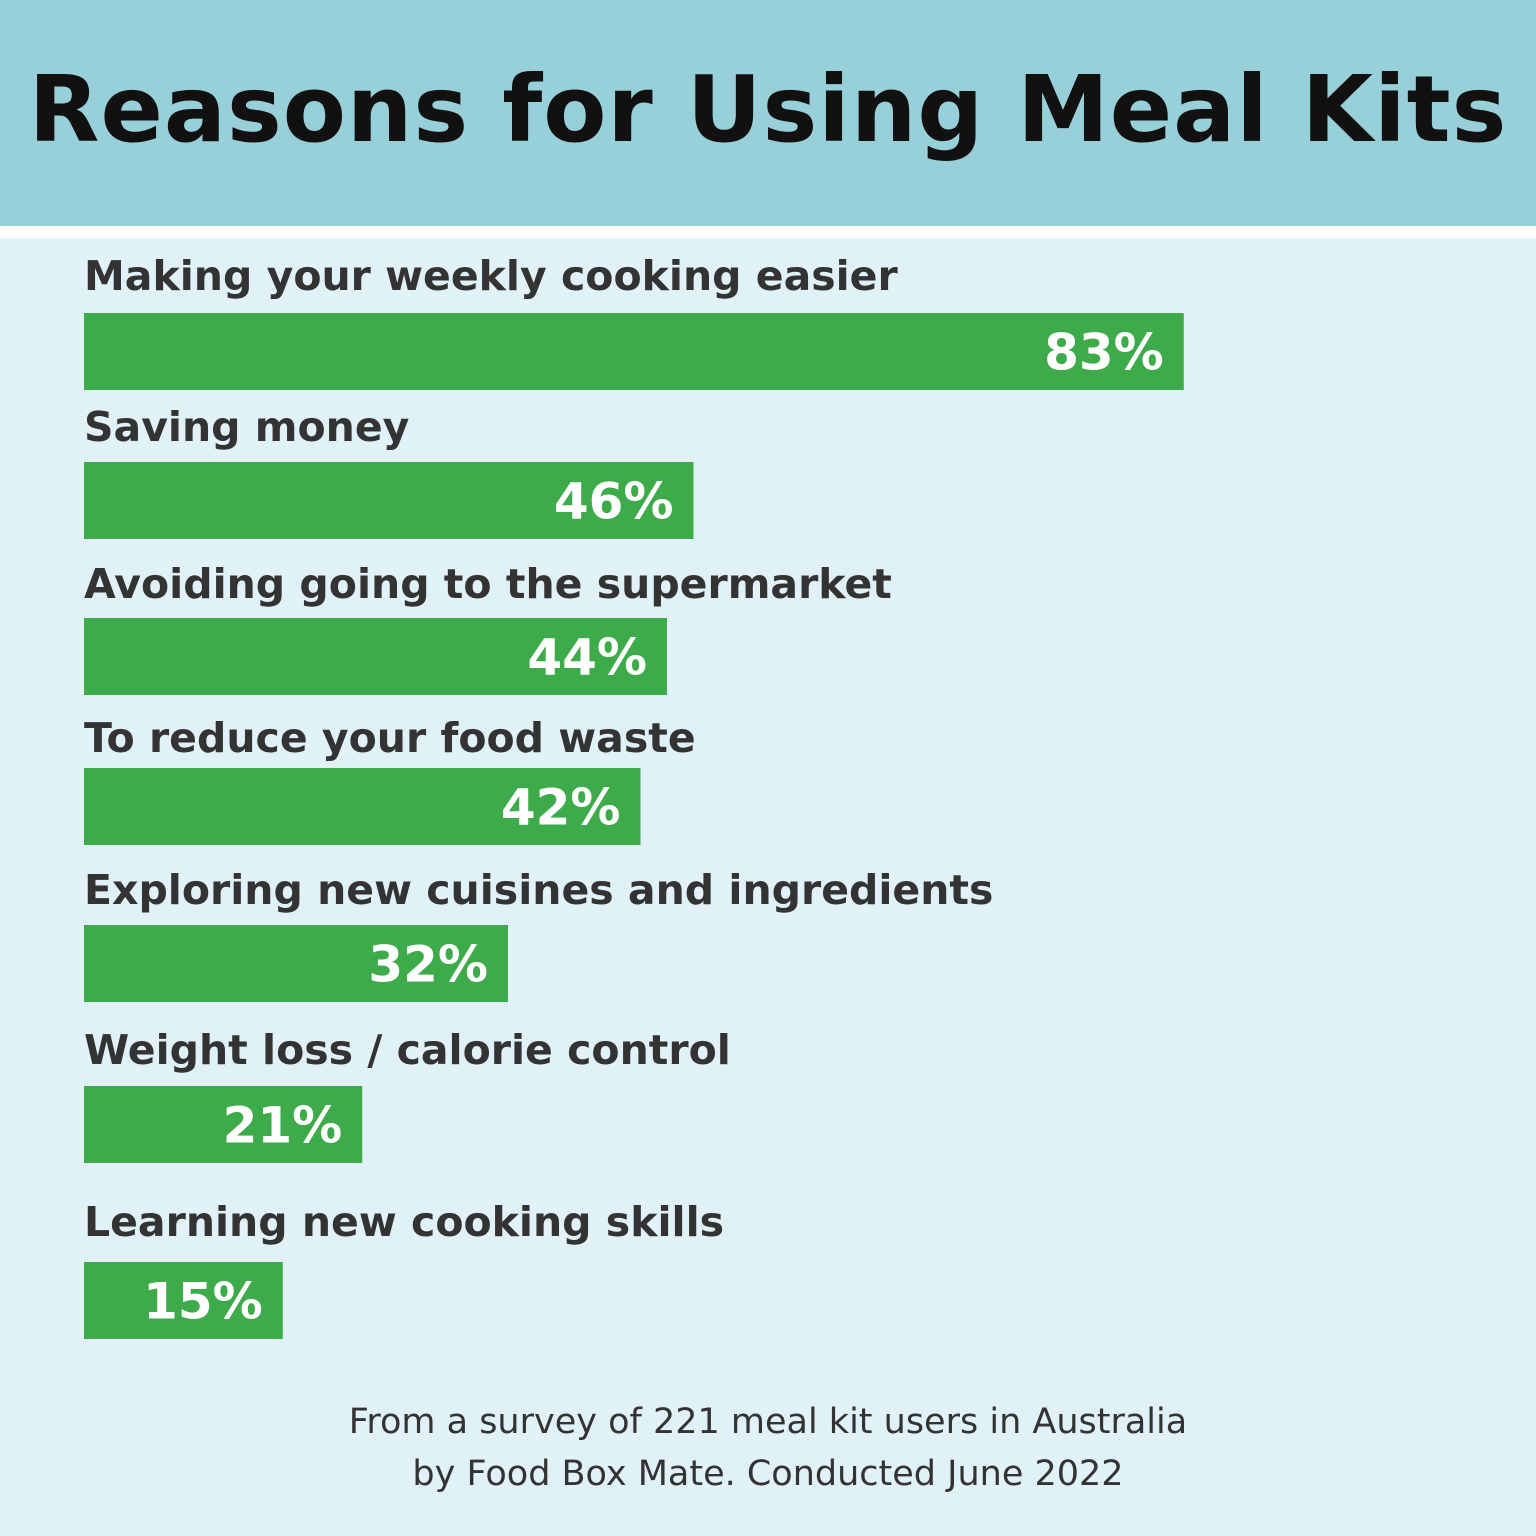 This screenshot has height=1536, width=1536. Describe the element at coordinates (768, 109) in the screenshot. I see `chart-title: Reasons for Using Meal Kits` at that location.